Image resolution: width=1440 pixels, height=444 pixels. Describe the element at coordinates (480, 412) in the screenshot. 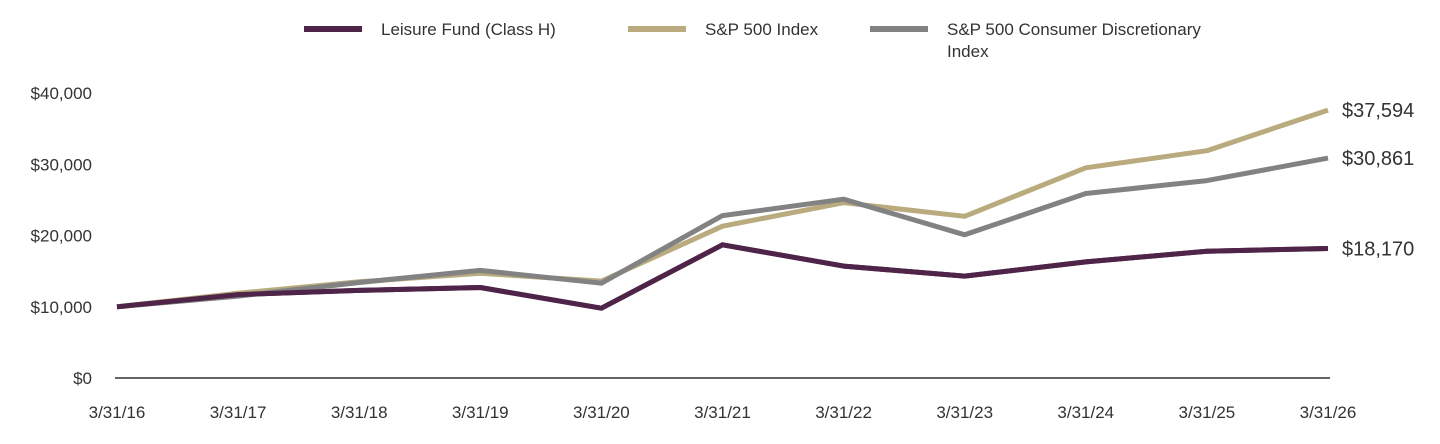

I see `x-tick-label: 3/31/19` at that location.